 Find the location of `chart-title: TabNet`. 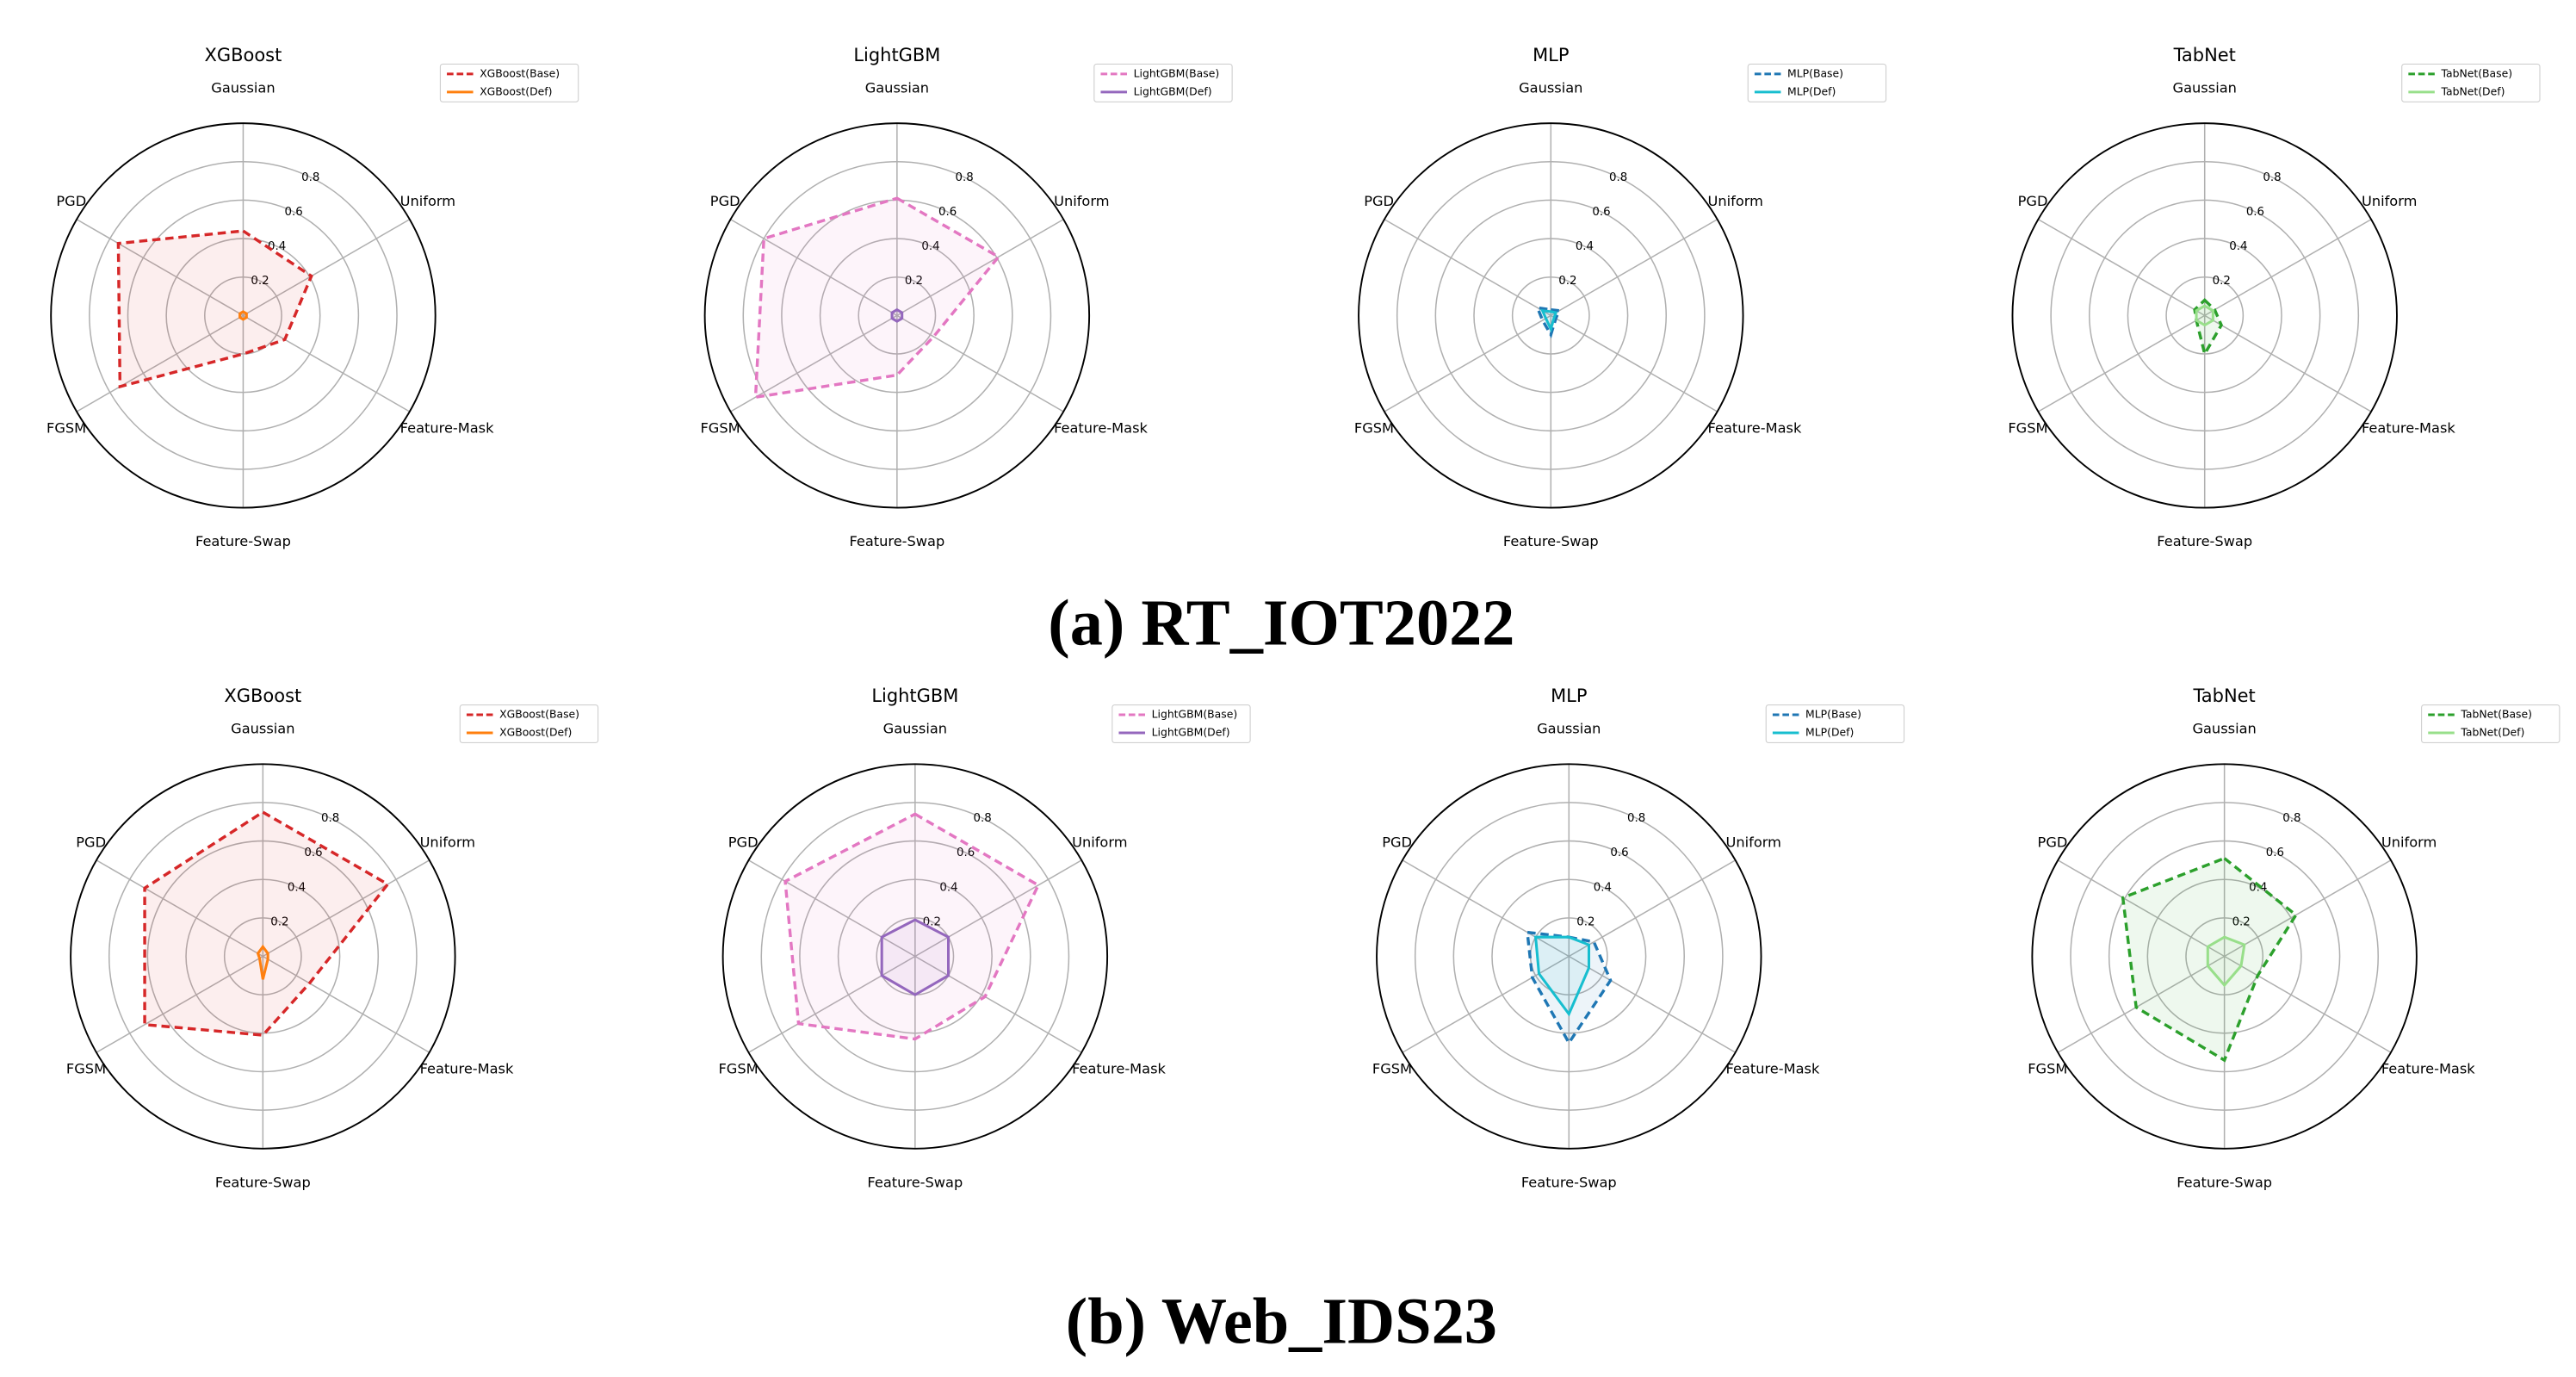

chart-title: TabNet is located at coordinates (2204, 55).